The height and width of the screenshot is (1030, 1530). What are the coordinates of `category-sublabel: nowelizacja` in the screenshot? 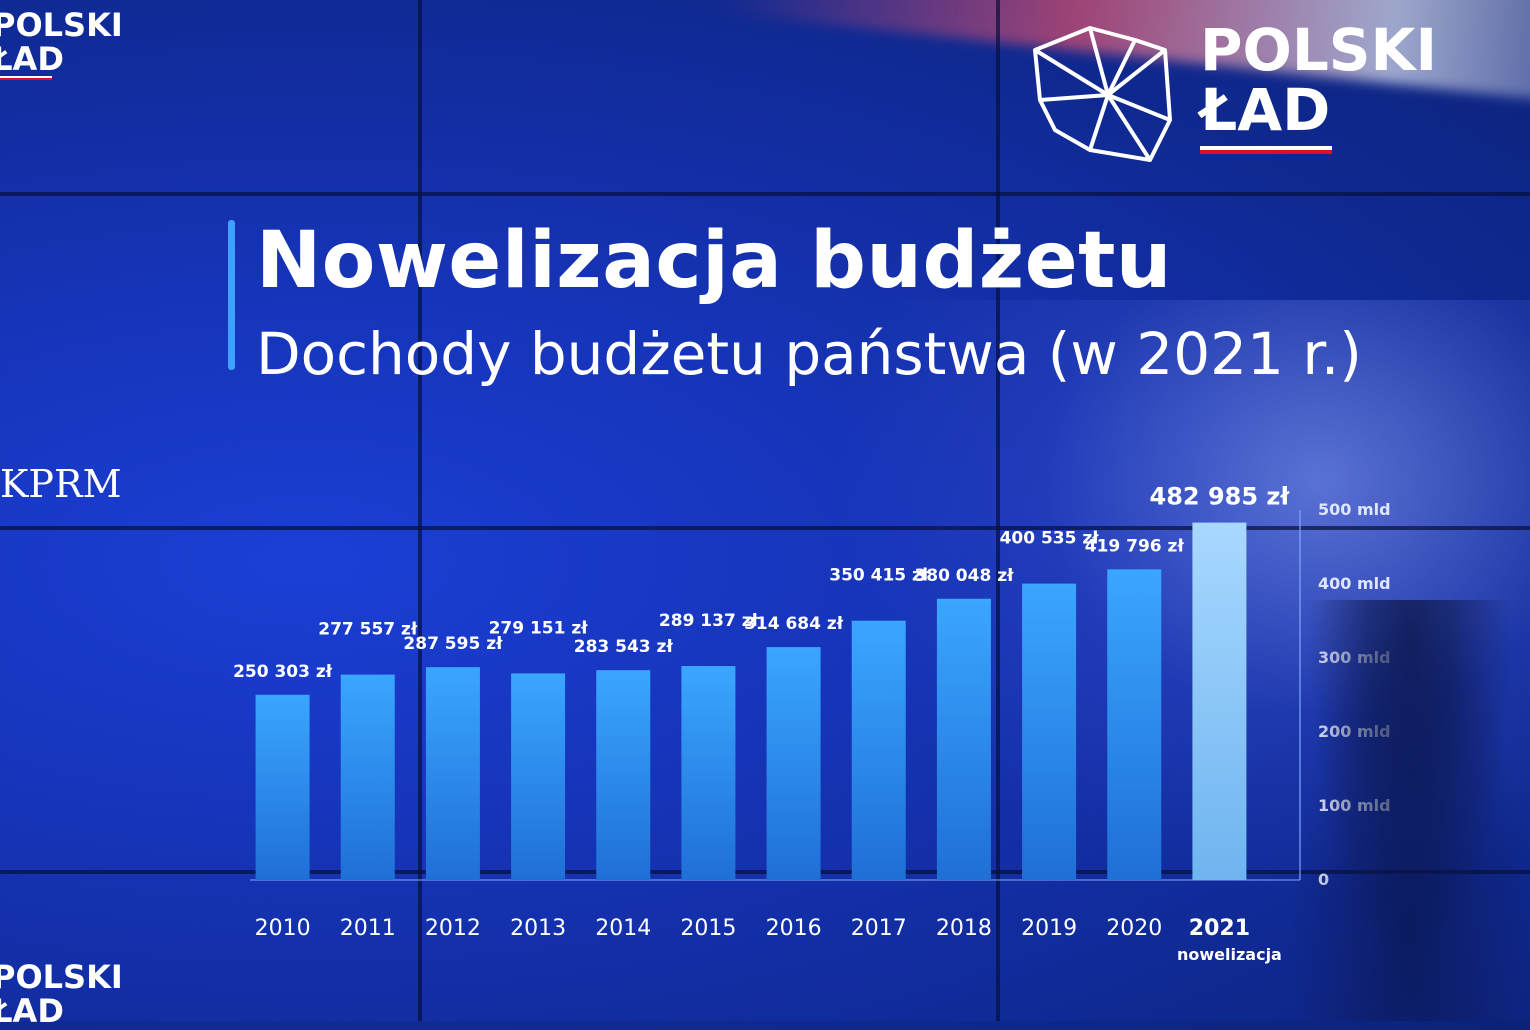 It's located at (1229, 954).